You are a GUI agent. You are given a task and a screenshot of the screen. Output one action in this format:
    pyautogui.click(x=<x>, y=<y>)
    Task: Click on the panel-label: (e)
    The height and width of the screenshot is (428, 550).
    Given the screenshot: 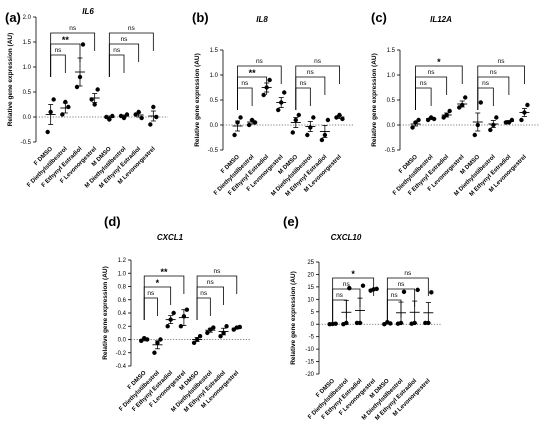 What is the action you would take?
    pyautogui.click(x=291, y=221)
    